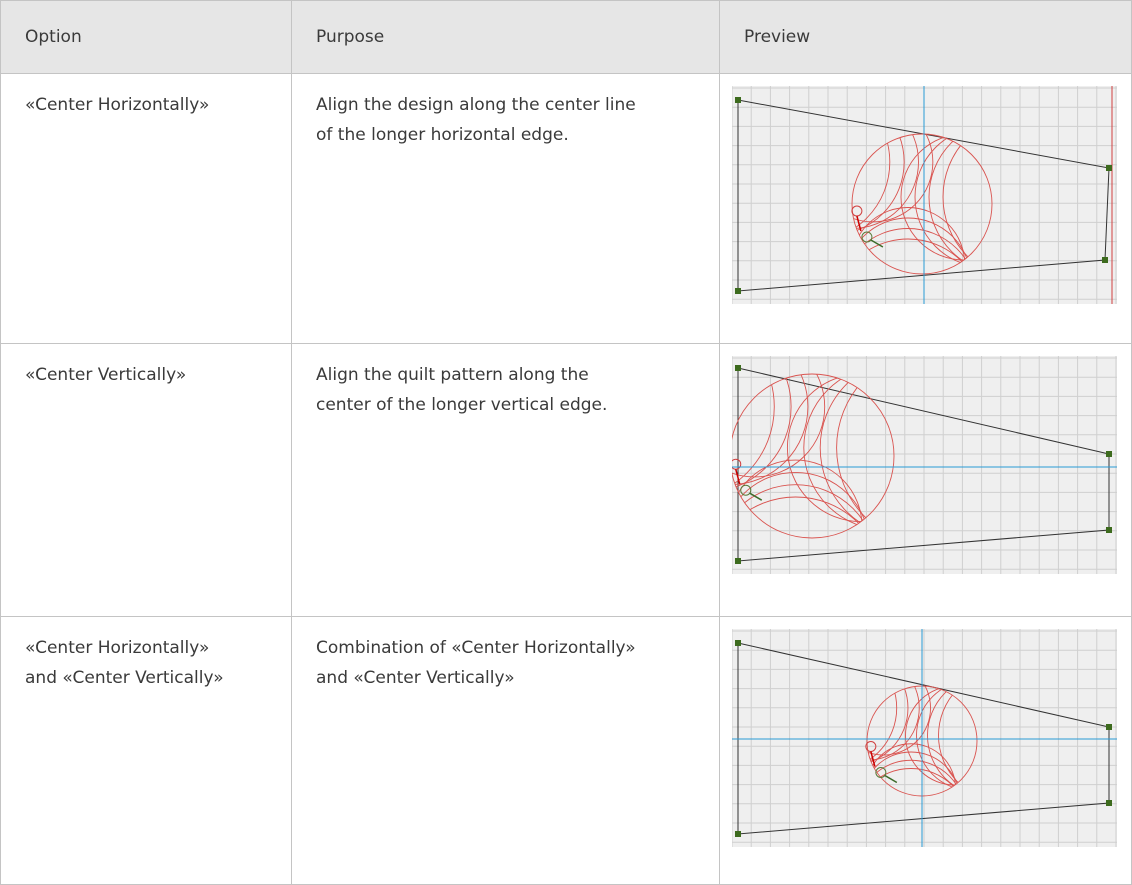  I want to click on cell-text: «Center Vertically», so click(106, 375).